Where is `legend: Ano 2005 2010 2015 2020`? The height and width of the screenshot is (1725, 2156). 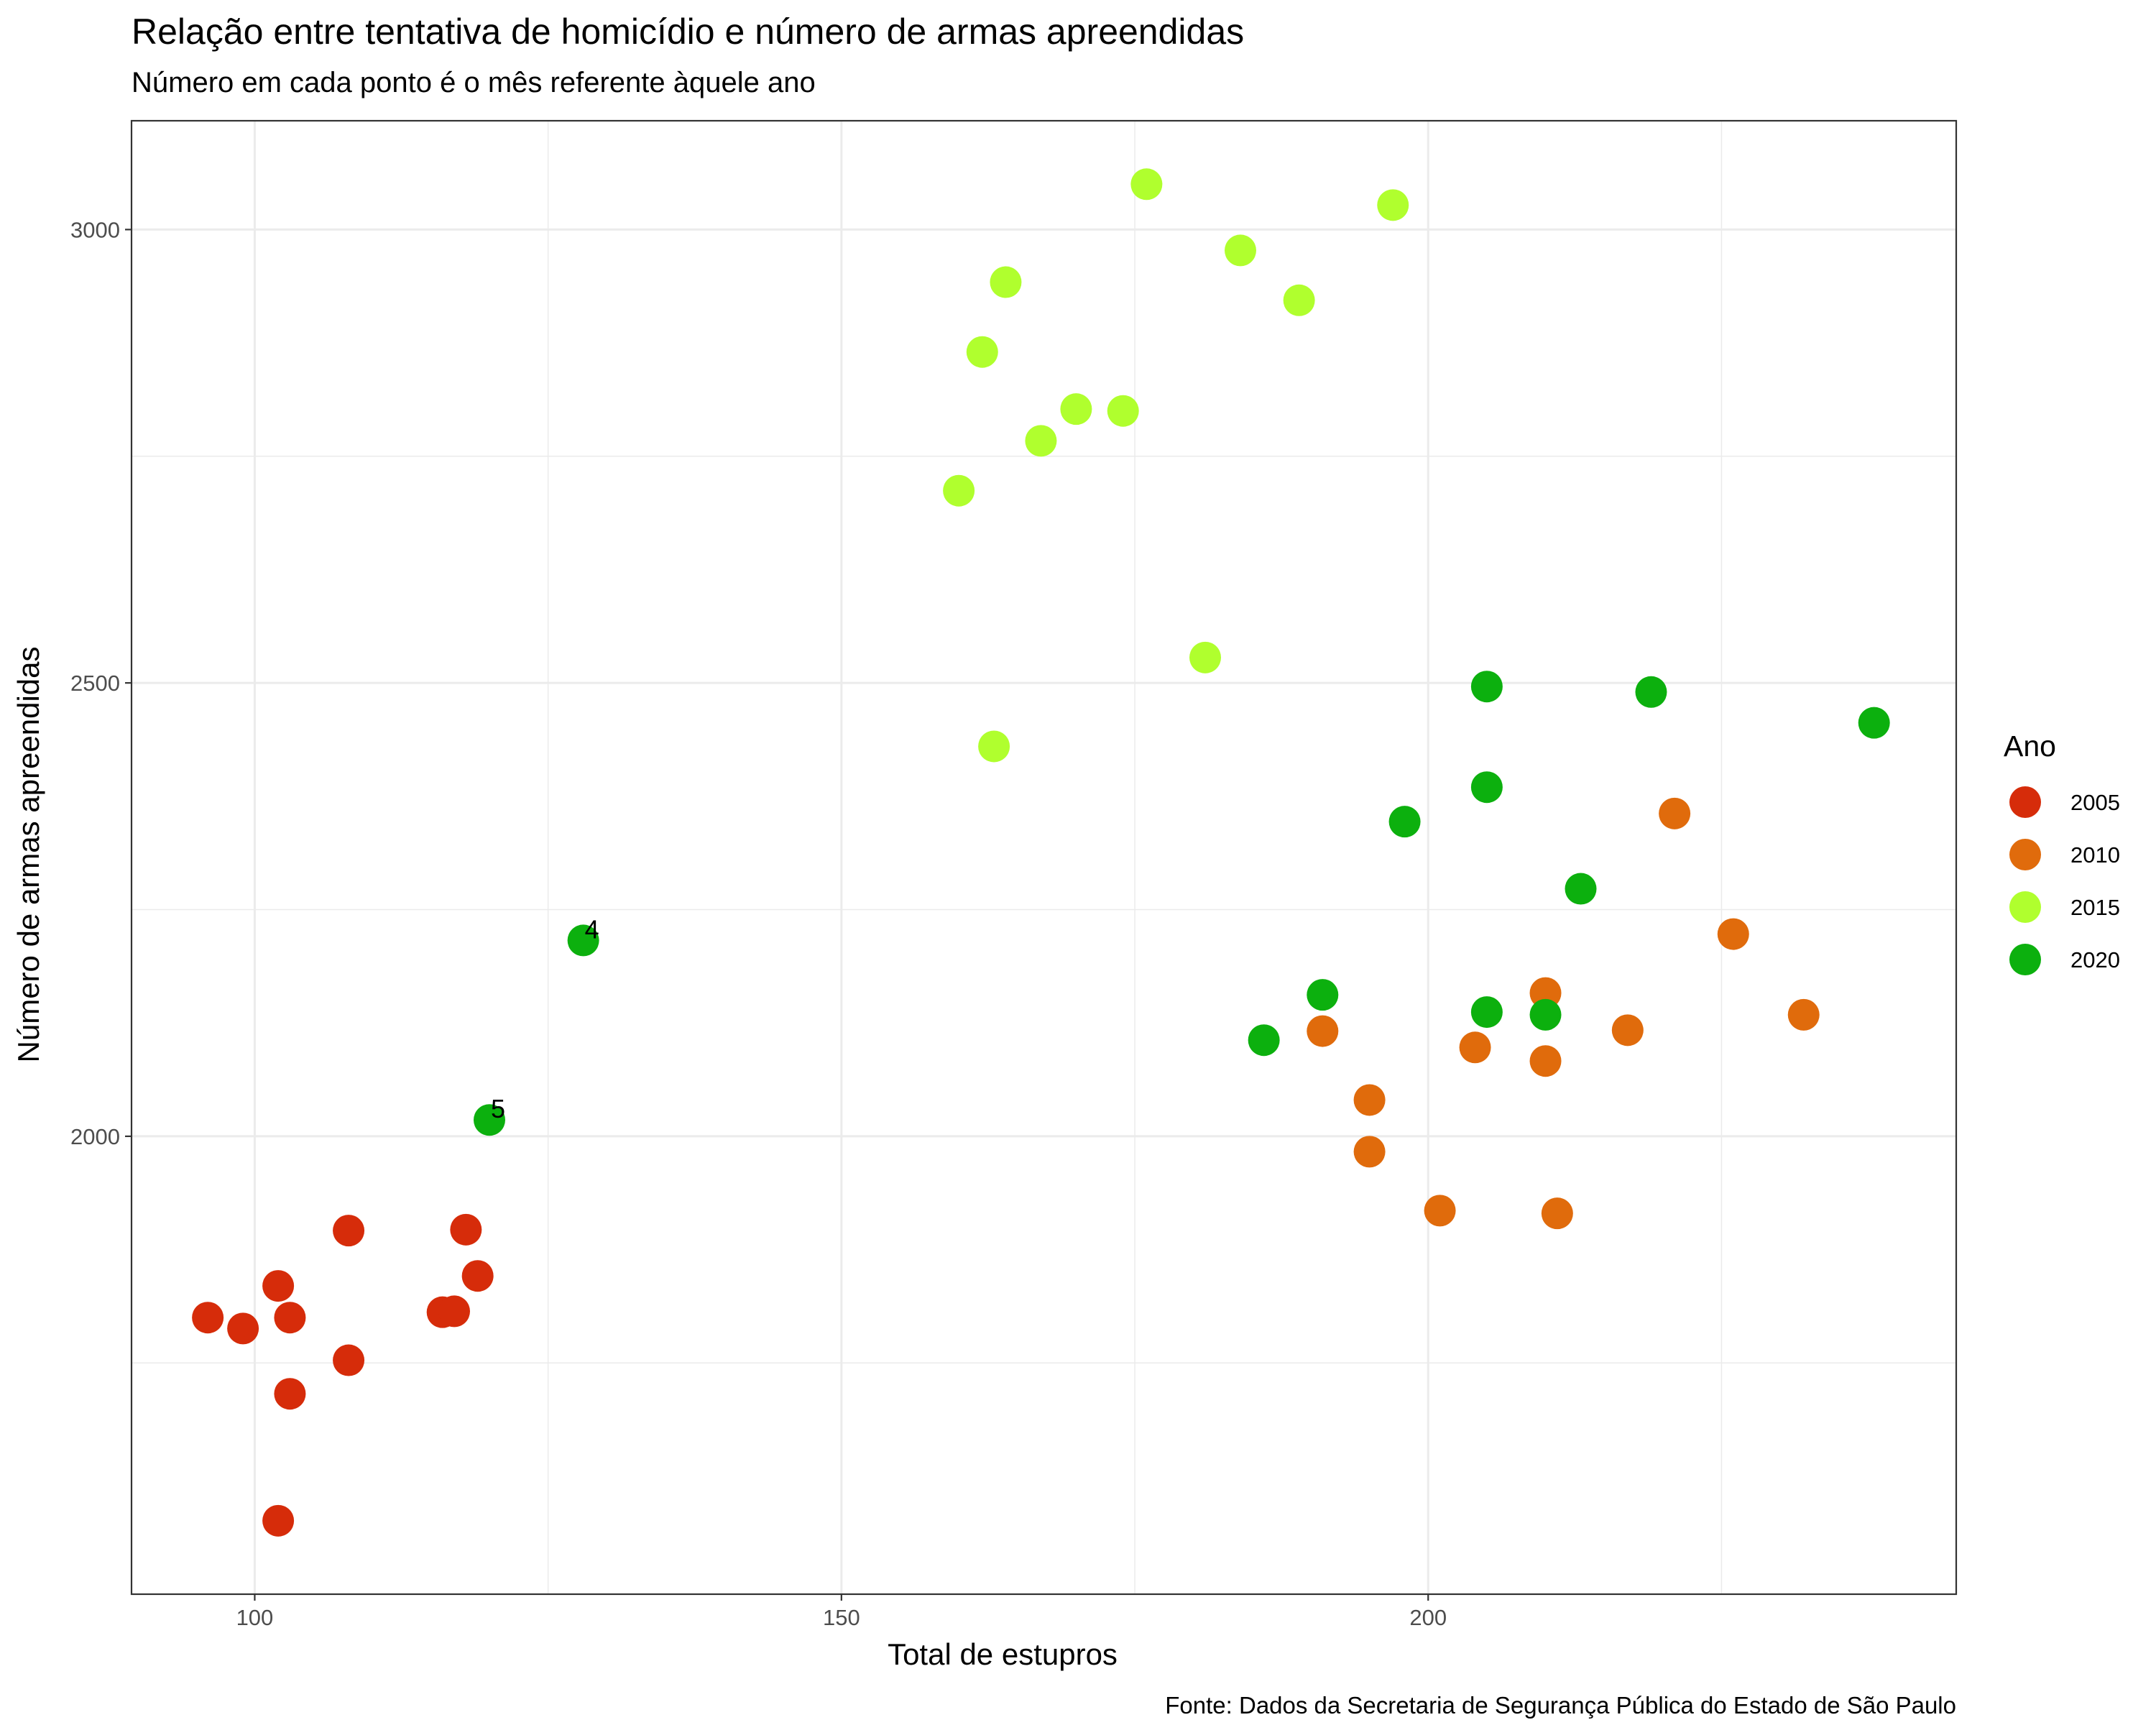
legend: Ano 2005 2010 2015 2020 is located at coordinates (2062, 852).